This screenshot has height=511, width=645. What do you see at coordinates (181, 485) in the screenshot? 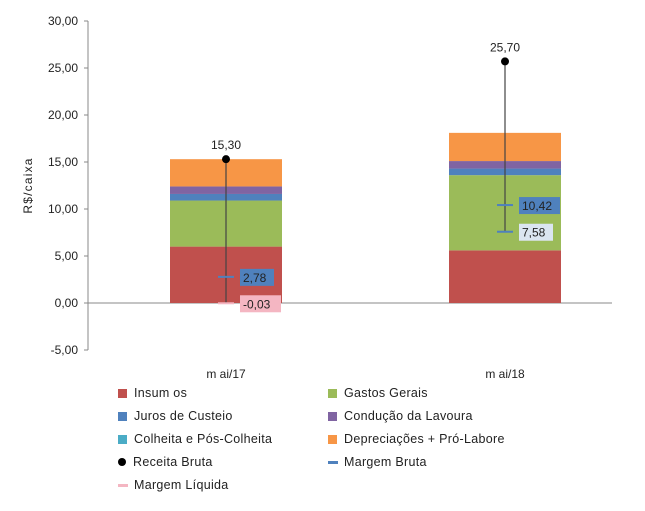
I see `legend-label: Margem Líquida` at bounding box center [181, 485].